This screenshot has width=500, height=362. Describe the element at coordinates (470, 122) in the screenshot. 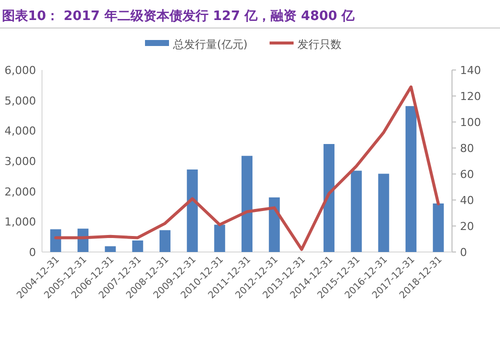

I see `y2-tick-label: 100` at that location.